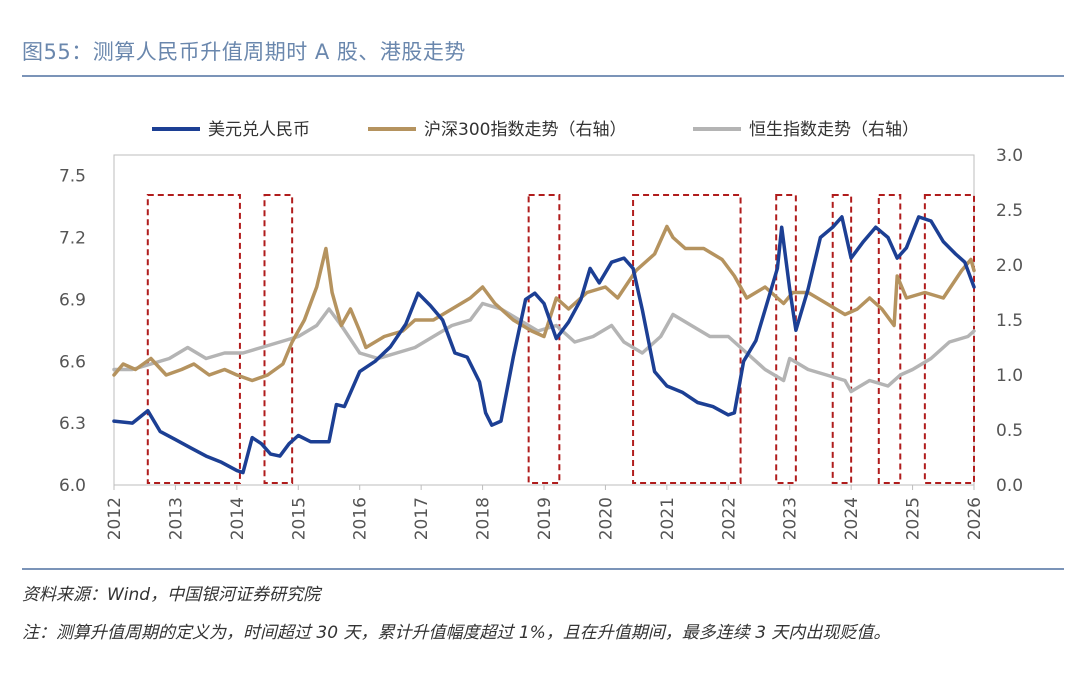 The image size is (1080, 677). What do you see at coordinates (729, 518) in the screenshot?
I see `x-tick-label: 2022` at bounding box center [729, 518].